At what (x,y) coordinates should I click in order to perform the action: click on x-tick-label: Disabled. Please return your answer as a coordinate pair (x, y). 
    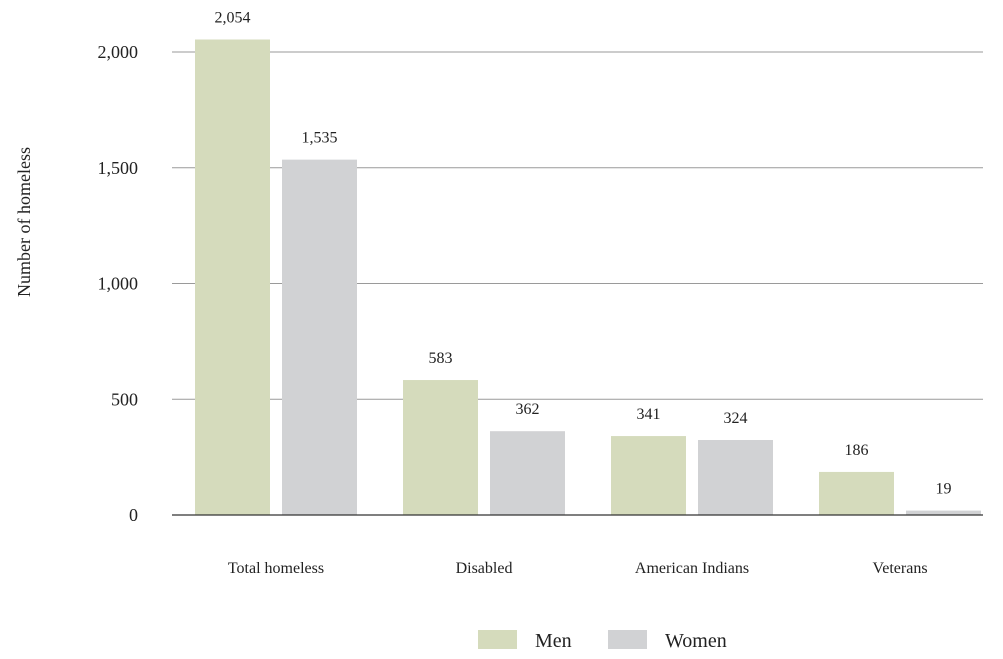
    Looking at the image, I should click on (484, 568).